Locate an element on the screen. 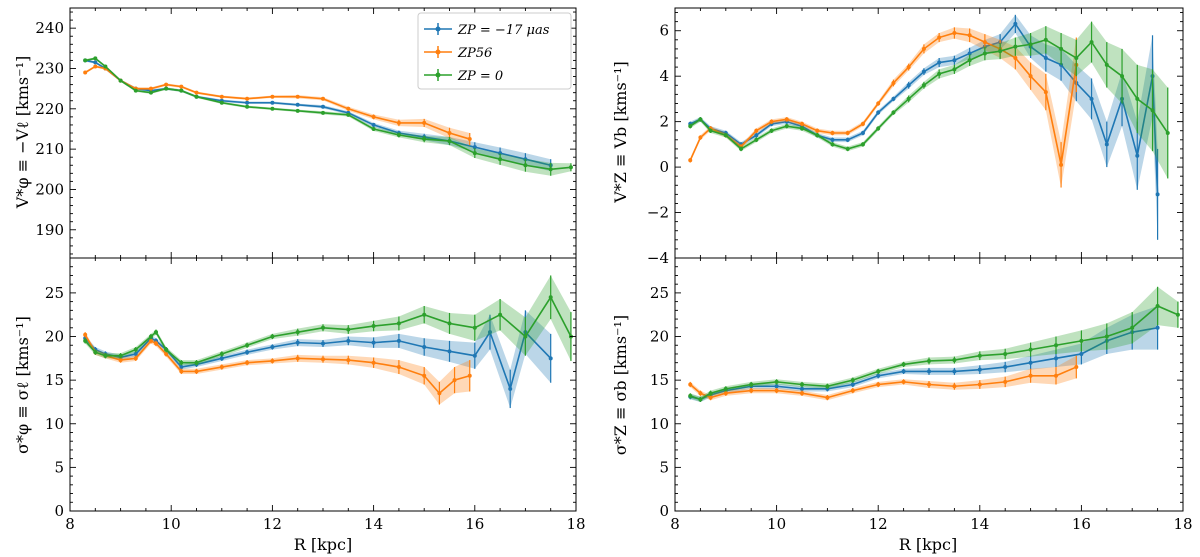 Image resolution: width=1200 pixels, height=557 pixels. ylabel-panel-1: V*Z ≡ Vb [kms⁻¹] is located at coordinates (620, 132).